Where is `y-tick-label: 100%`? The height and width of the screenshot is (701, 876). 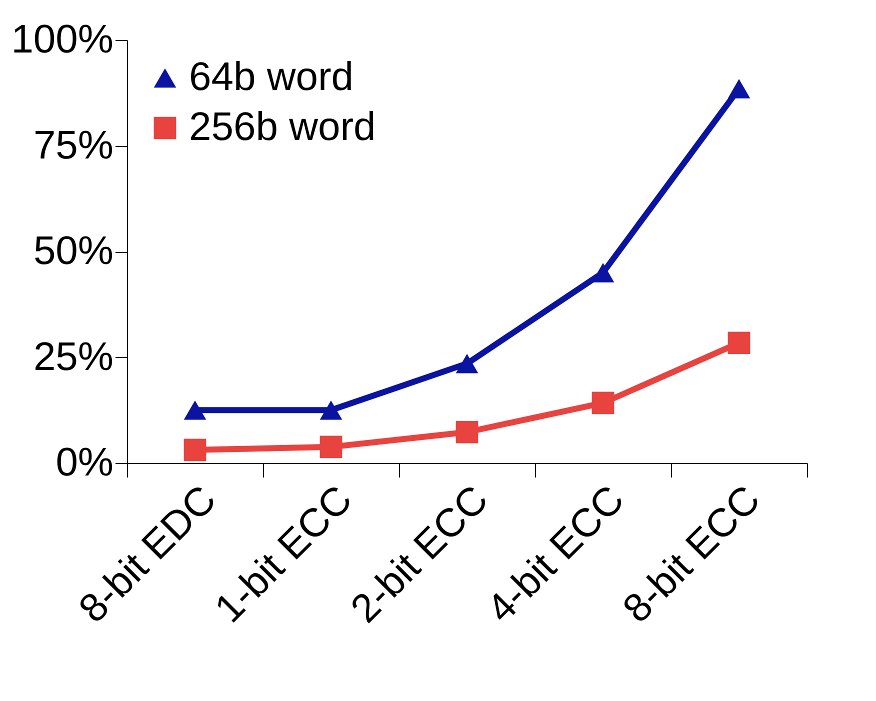
y-tick-label: 100% is located at coordinates (62, 40).